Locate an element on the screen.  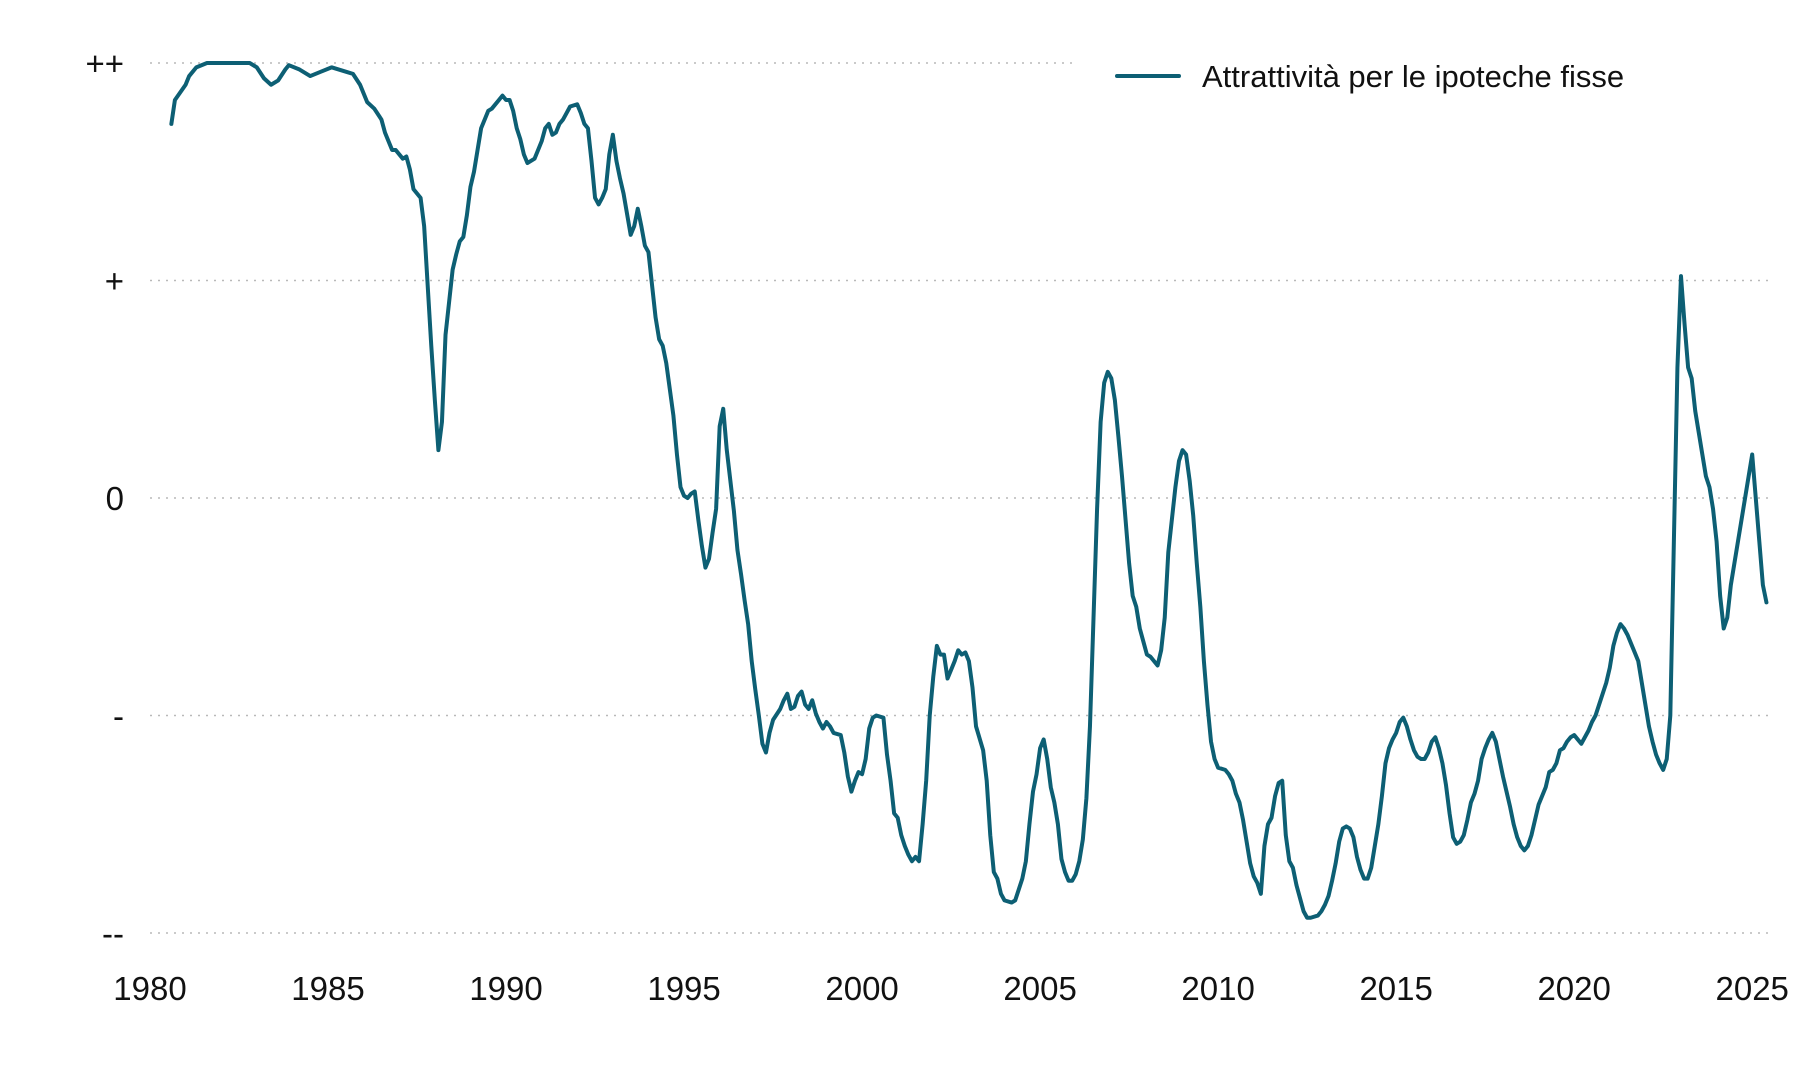
legend-label: Attrattività per le ipoteche fisse is located at coordinates (1413, 76).